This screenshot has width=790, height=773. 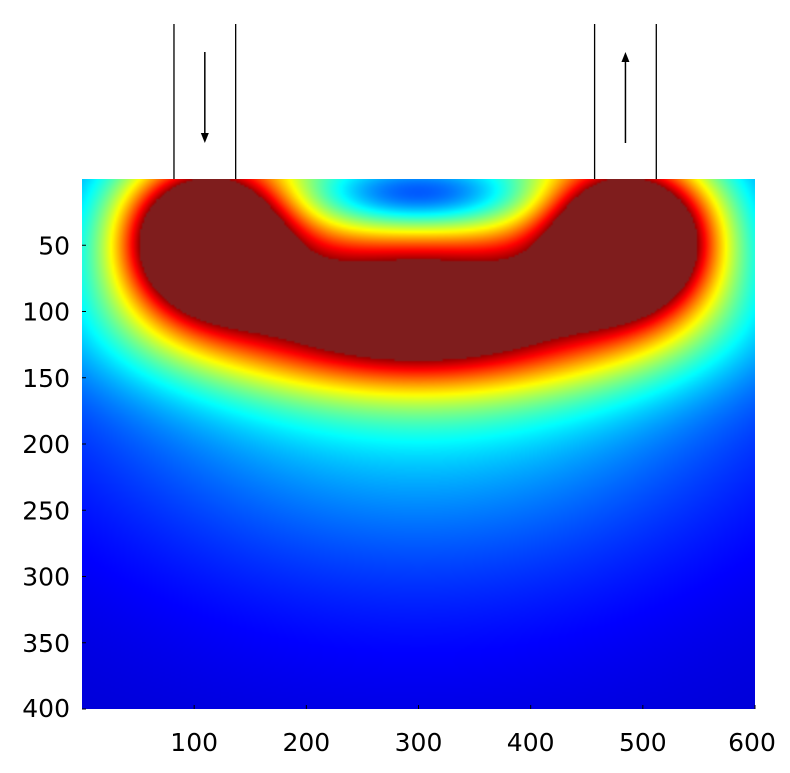 What do you see at coordinates (54, 477) in the screenshot?
I see `y-axis-ticks: 50 100 150 200 250 300 350 400` at bounding box center [54, 477].